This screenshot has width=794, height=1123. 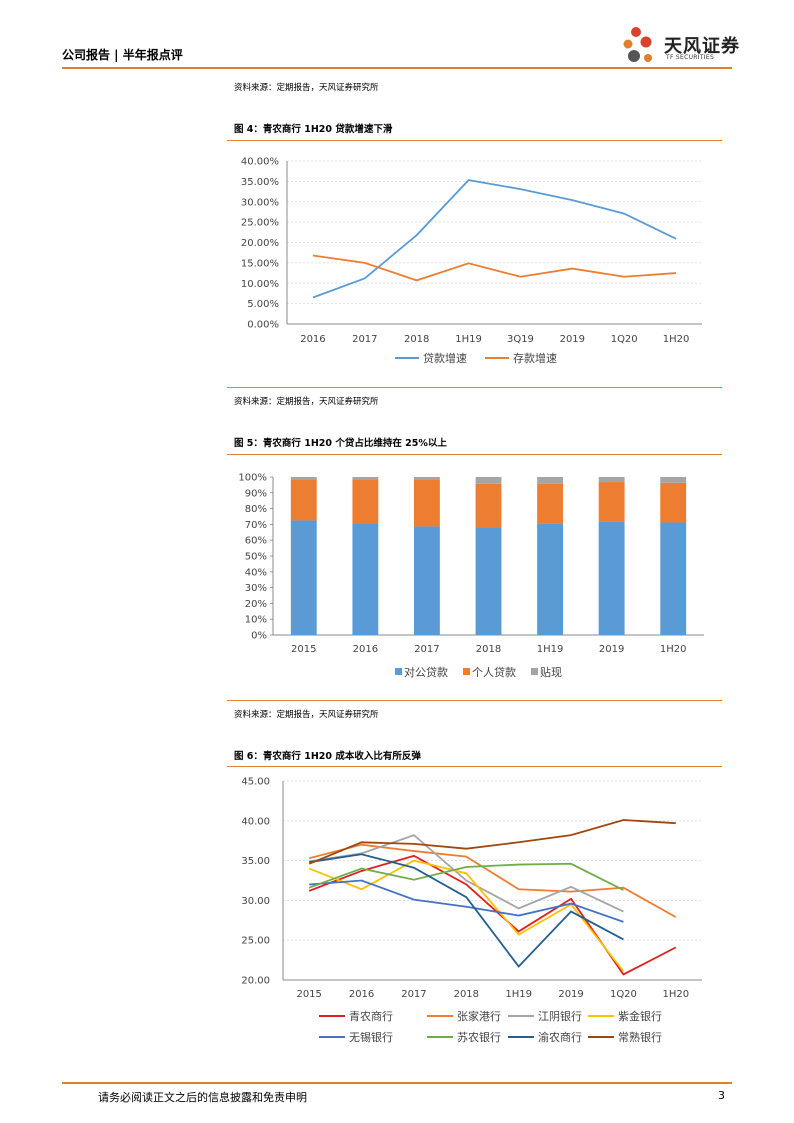 What do you see at coordinates (202, 1097) in the screenshot?
I see `disclaimer-text: 请务必阅读正文之后的信息披露和免责申明` at bounding box center [202, 1097].